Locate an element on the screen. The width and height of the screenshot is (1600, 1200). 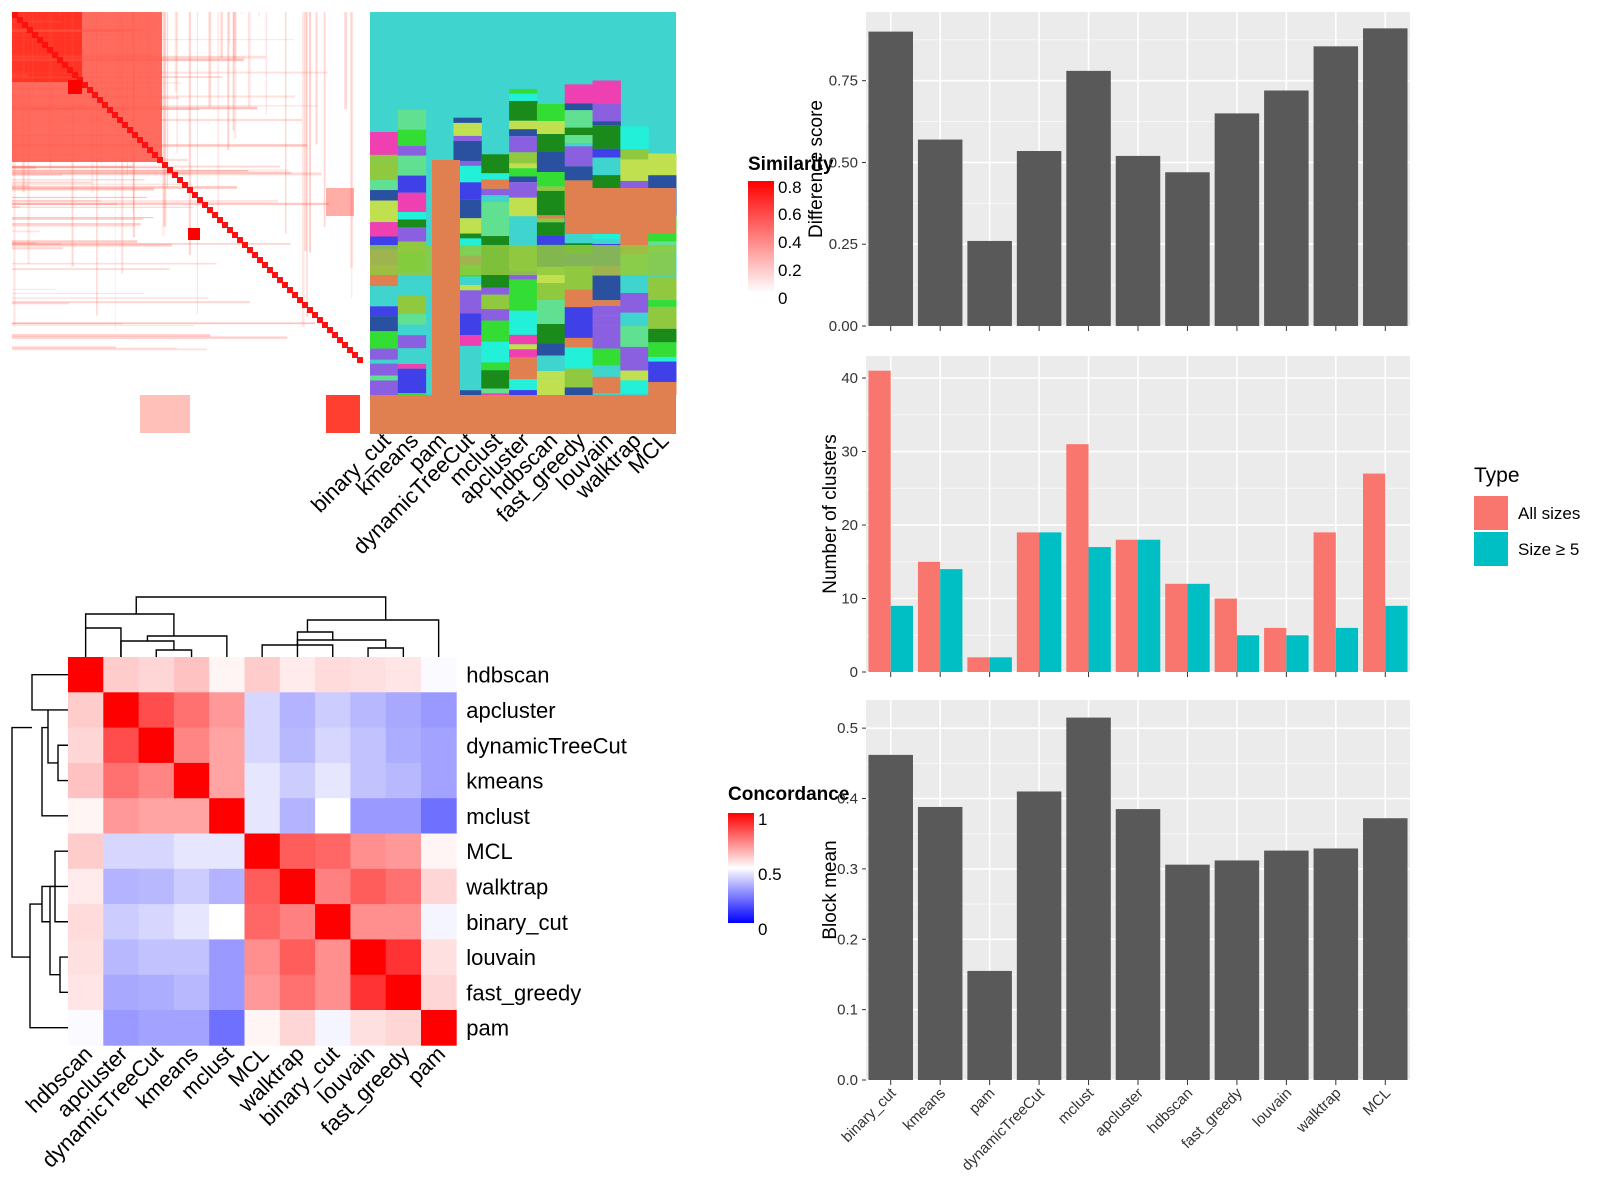
y-tick-label: 10 is located at coordinates (849, 599).